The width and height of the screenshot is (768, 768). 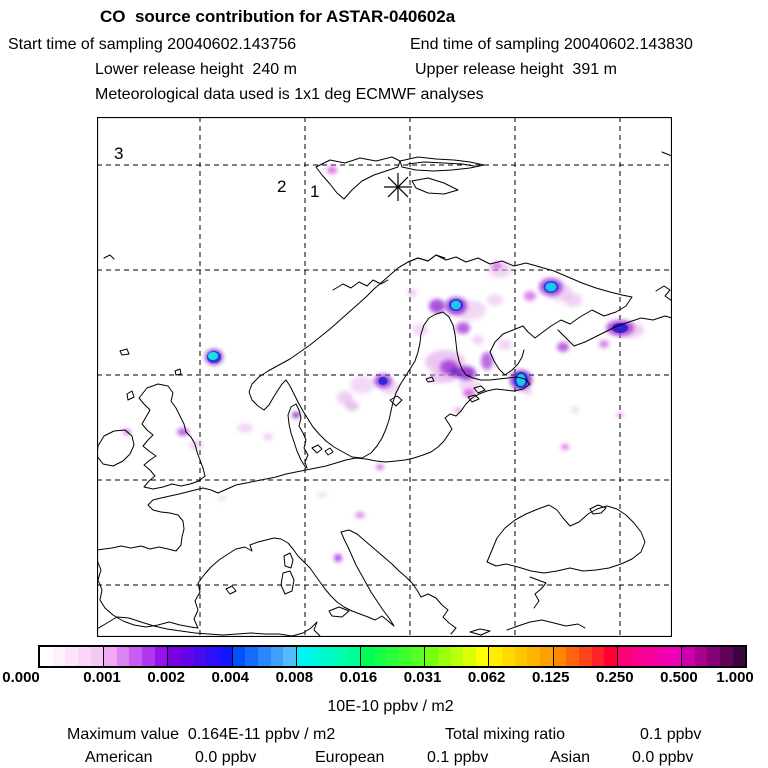 What do you see at coordinates (598, 509) in the screenshot?
I see `coastline-azov-sea` at bounding box center [598, 509].